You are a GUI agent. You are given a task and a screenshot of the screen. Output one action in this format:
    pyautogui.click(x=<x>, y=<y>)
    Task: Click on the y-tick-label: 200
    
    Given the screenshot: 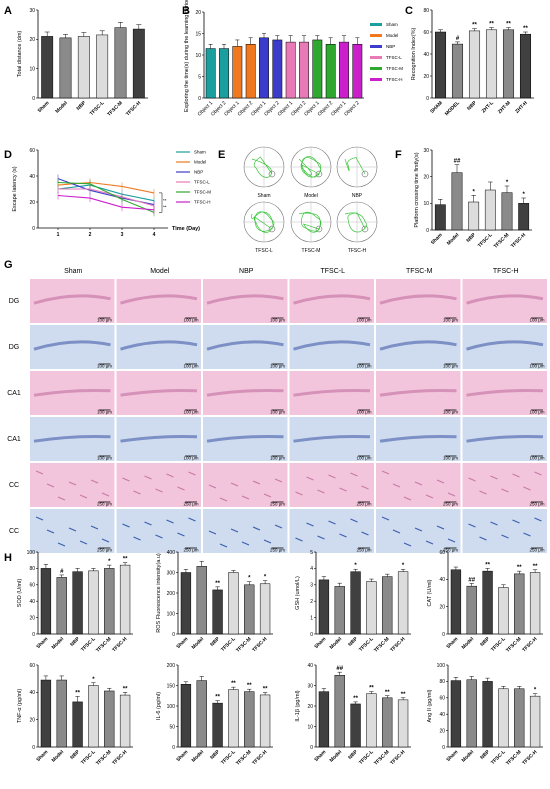 What is the action you would take?
    pyautogui.click(x=171, y=666)
    